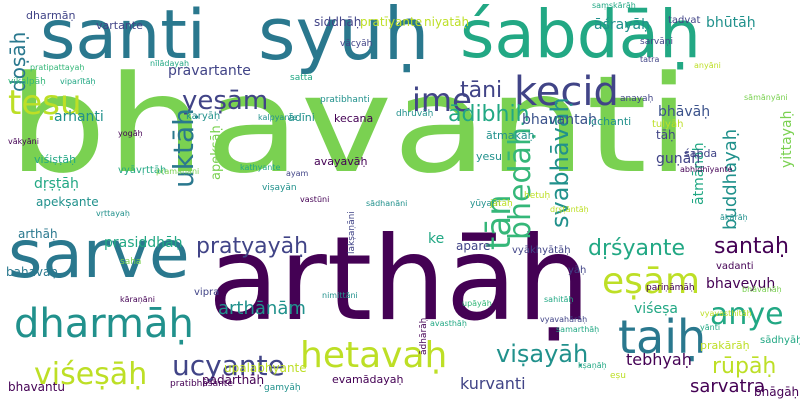 The height and width of the screenshot is (400, 800). Describe the element at coordinates (265, 368) in the screenshot. I see `word: upalabhyante` at that location.